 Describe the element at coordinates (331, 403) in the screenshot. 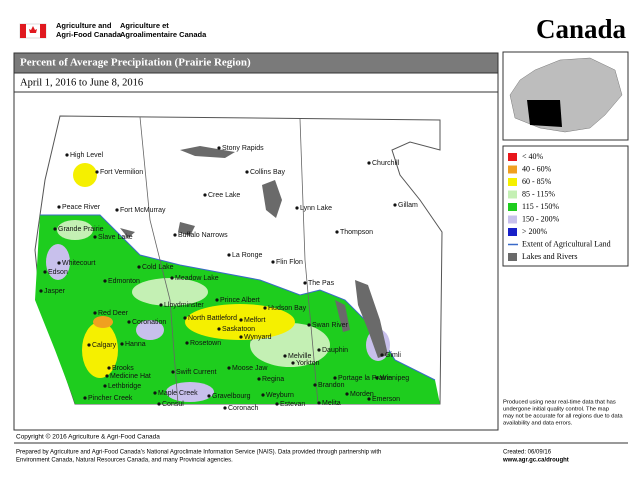

I see `place-label: Melita` at that location.